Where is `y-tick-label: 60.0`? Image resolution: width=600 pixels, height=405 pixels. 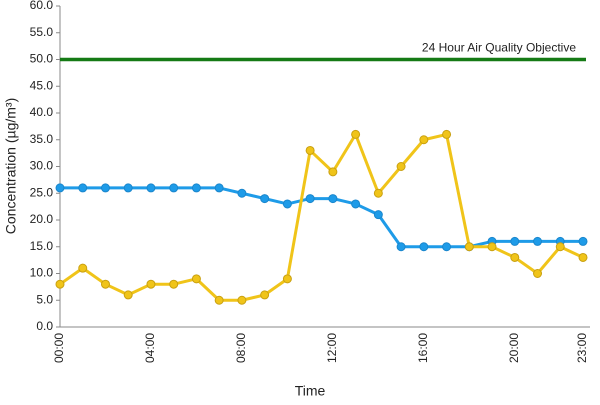
y-tick-label: 60.0 is located at coordinates (42, 6).